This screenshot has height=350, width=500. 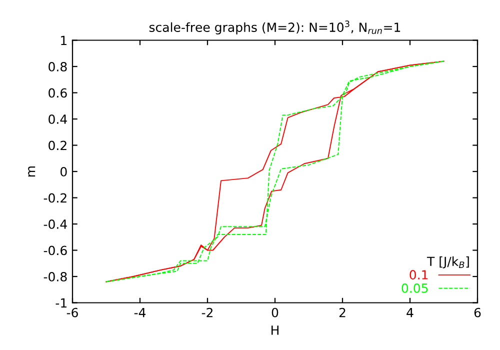 I want to click on y-tick-label: -0.6, so click(x=55, y=251).